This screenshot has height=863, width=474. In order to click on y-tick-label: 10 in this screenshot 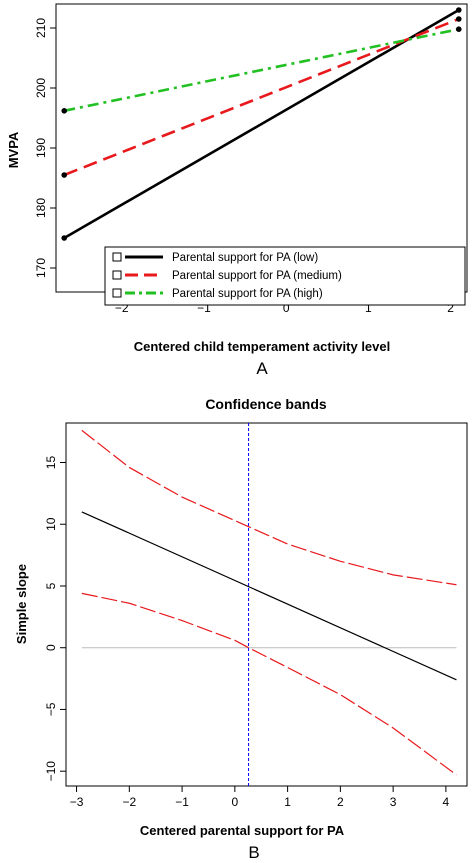, I will do `click(51, 524)`.